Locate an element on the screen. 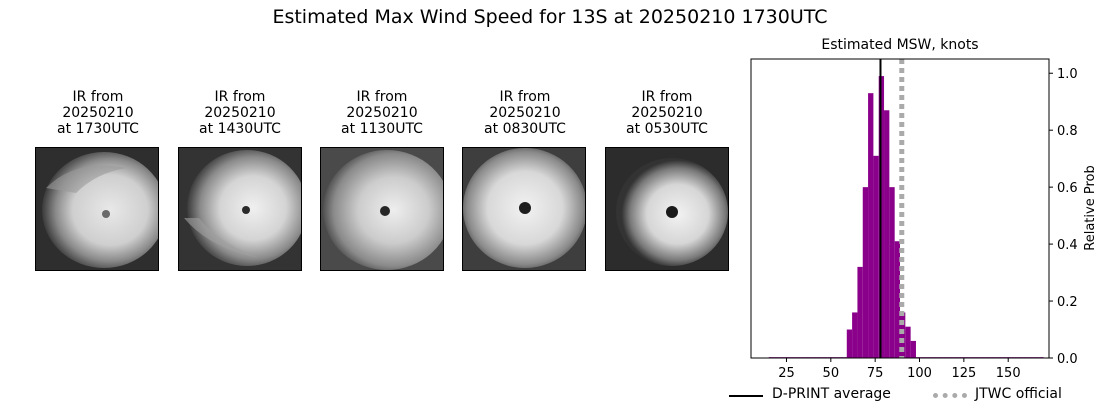 The image size is (1100, 409). x-tick-label-150: 150 is located at coordinates (1008, 373).